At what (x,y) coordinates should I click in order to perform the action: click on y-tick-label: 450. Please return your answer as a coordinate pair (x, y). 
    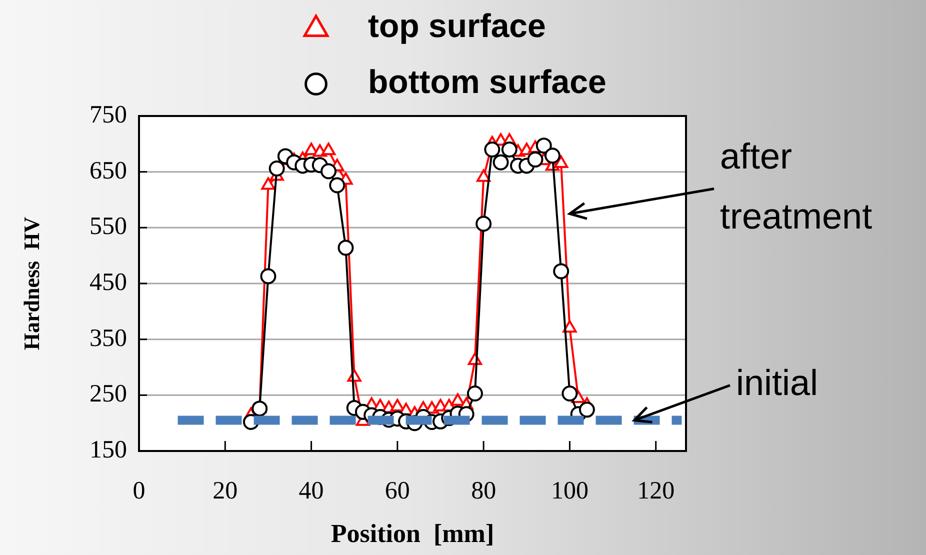
    Looking at the image, I should click on (108, 282).